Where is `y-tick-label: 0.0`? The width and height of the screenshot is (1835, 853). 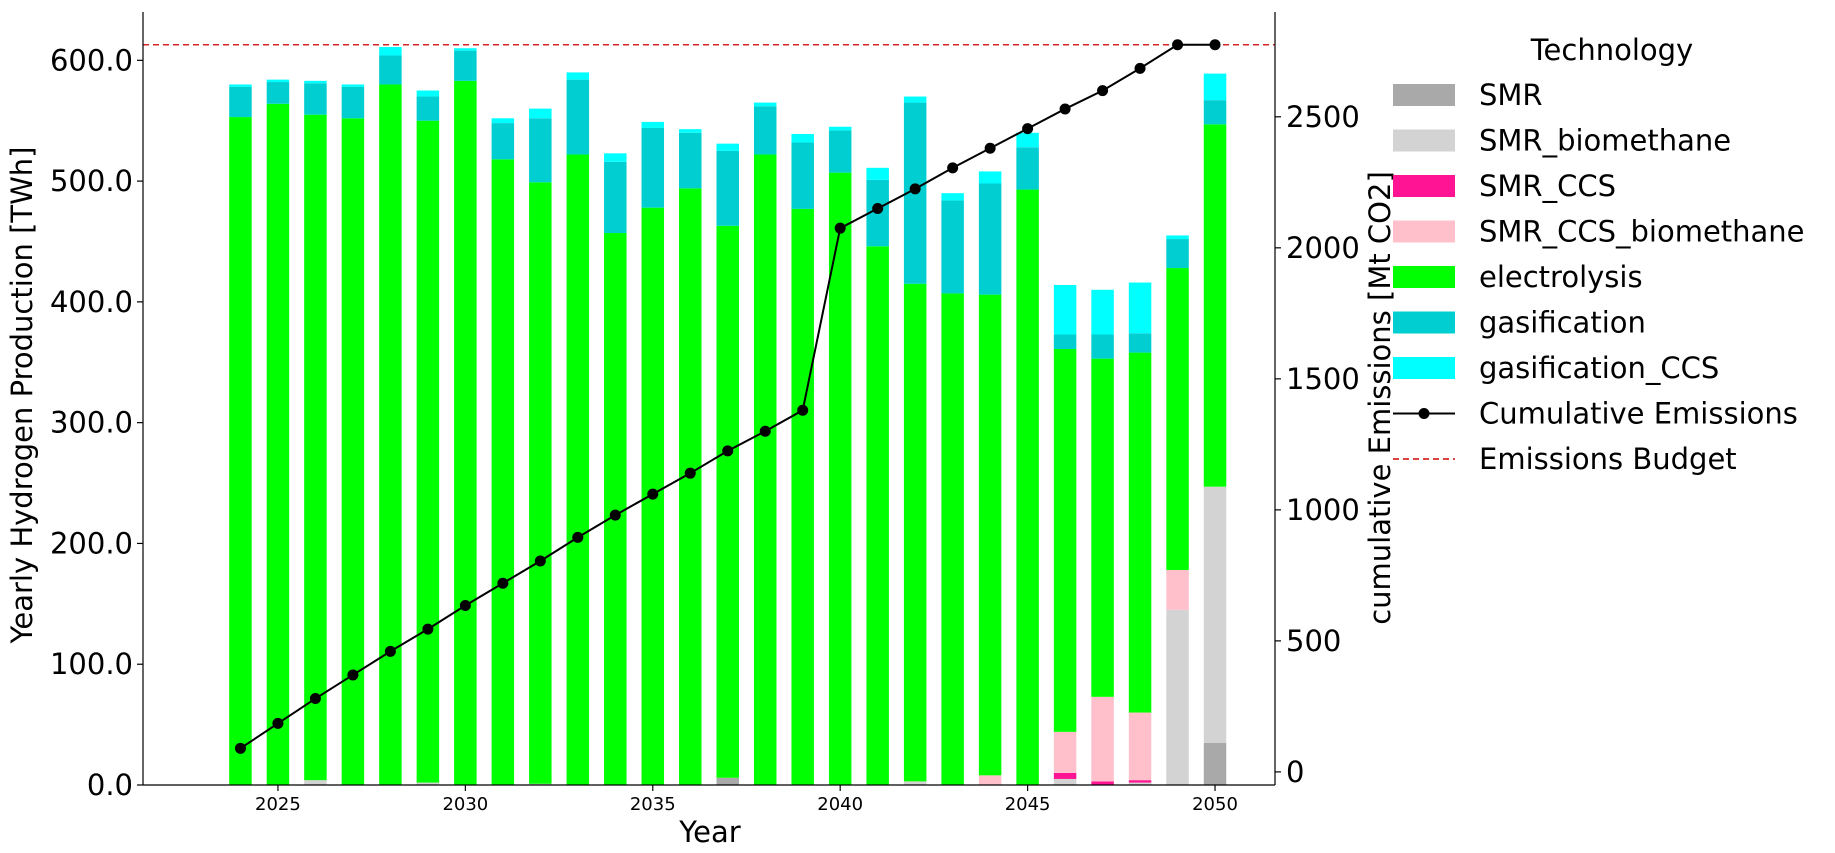
y-tick-label: 0.0 is located at coordinates (110, 785).